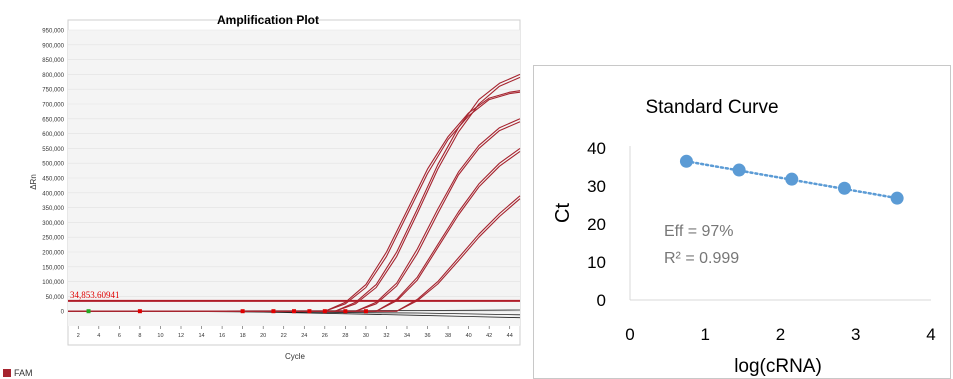 This screenshot has width=953, height=379. What do you see at coordinates (268, 20) in the screenshot?
I see `amplification-title: Amplification Plot` at bounding box center [268, 20].